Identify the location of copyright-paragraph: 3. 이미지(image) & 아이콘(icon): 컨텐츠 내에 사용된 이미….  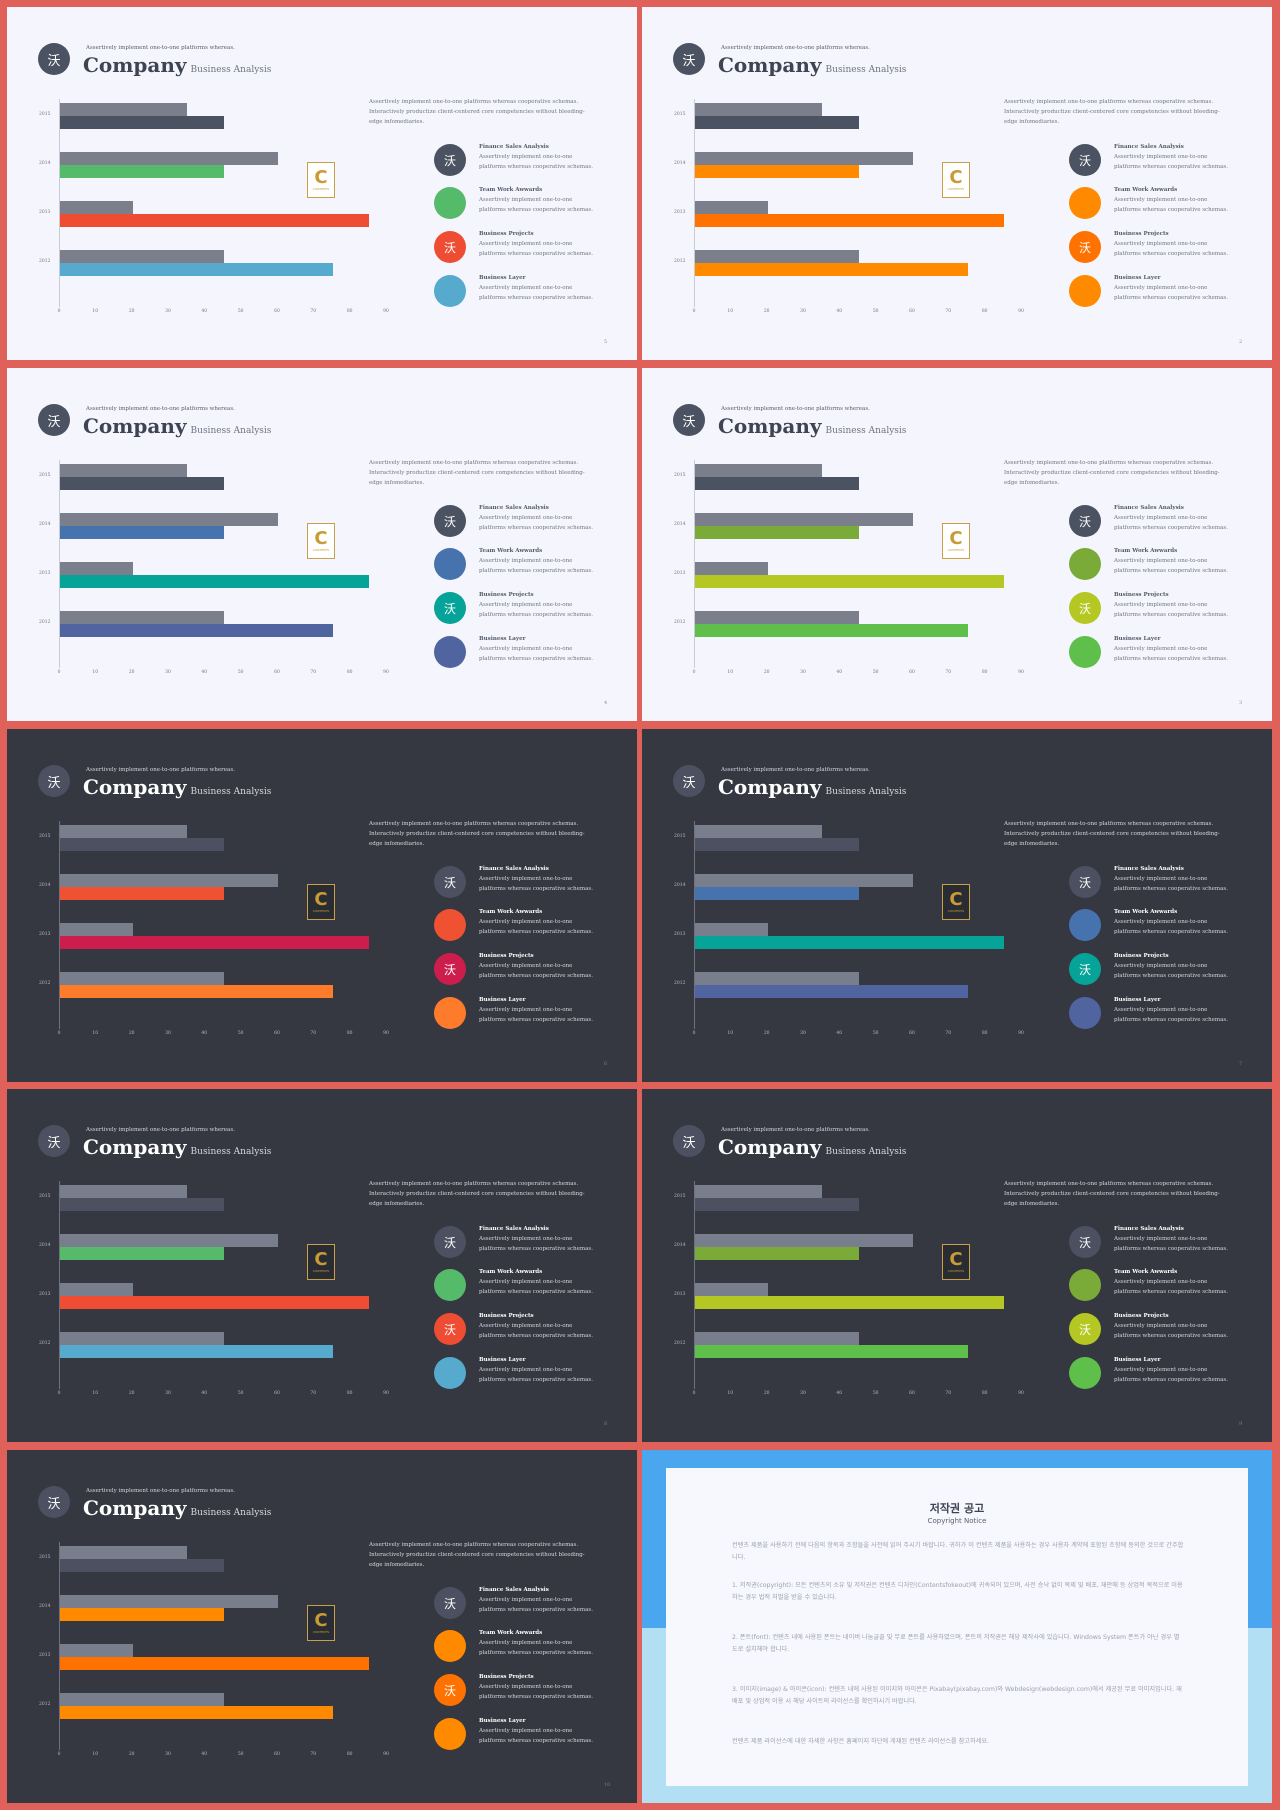
(957, 1695).